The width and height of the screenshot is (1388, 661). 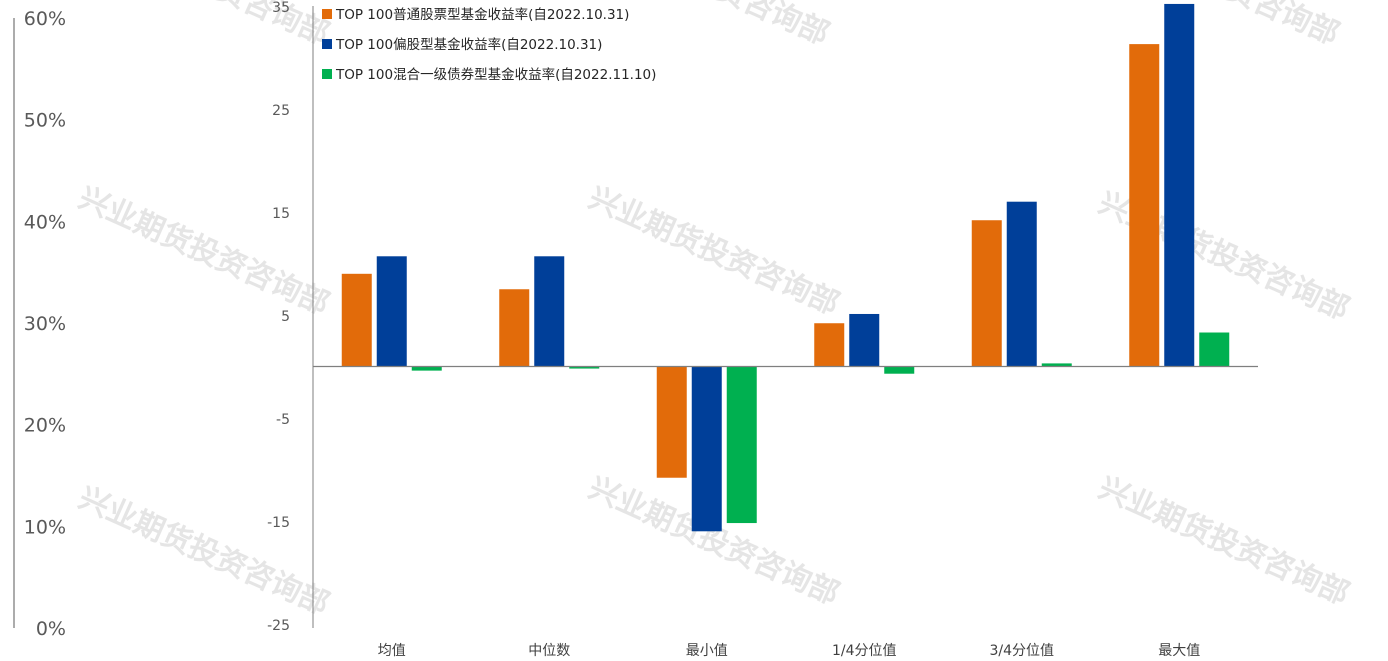 I want to click on primary-y-tick-labels: 35 25 15 5 -5 -15 -25, so click(x=278, y=317).